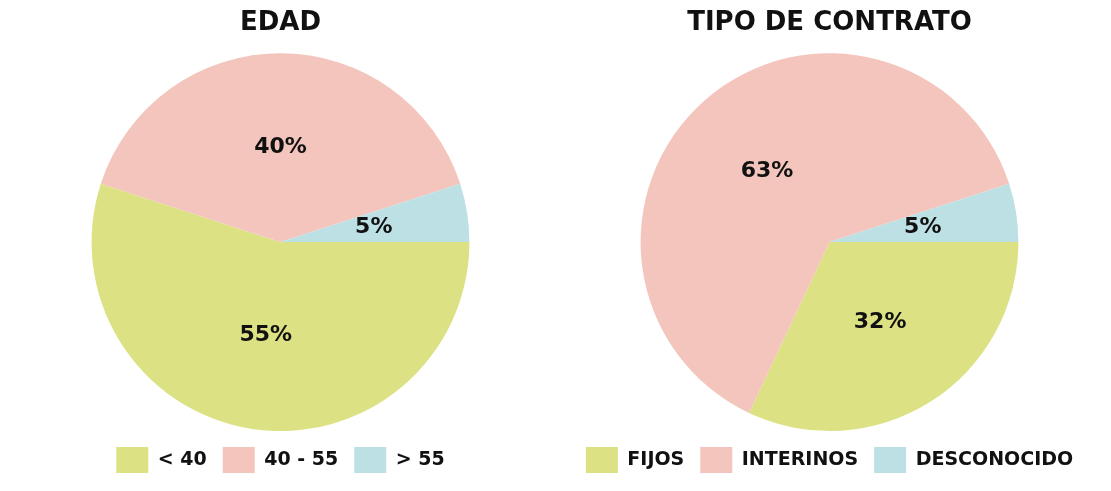  What do you see at coordinates (420, 457) in the screenshot?
I see `legend-label: > 55` at bounding box center [420, 457].